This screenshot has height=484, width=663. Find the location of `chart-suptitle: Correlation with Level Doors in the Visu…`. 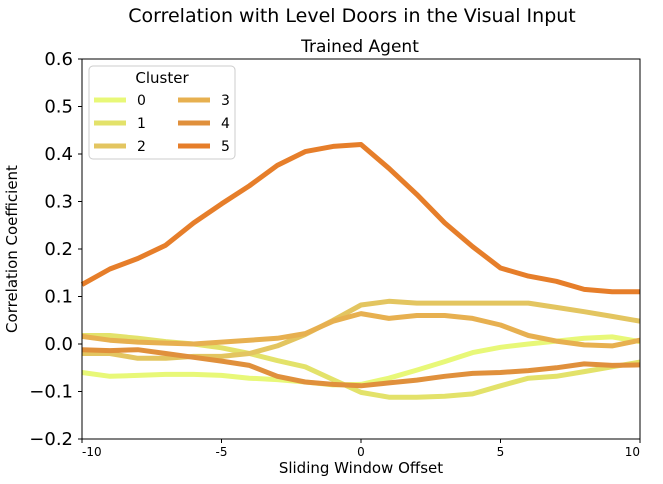

chart-suptitle: Correlation with Level Doors in the Visu… is located at coordinates (352, 16).